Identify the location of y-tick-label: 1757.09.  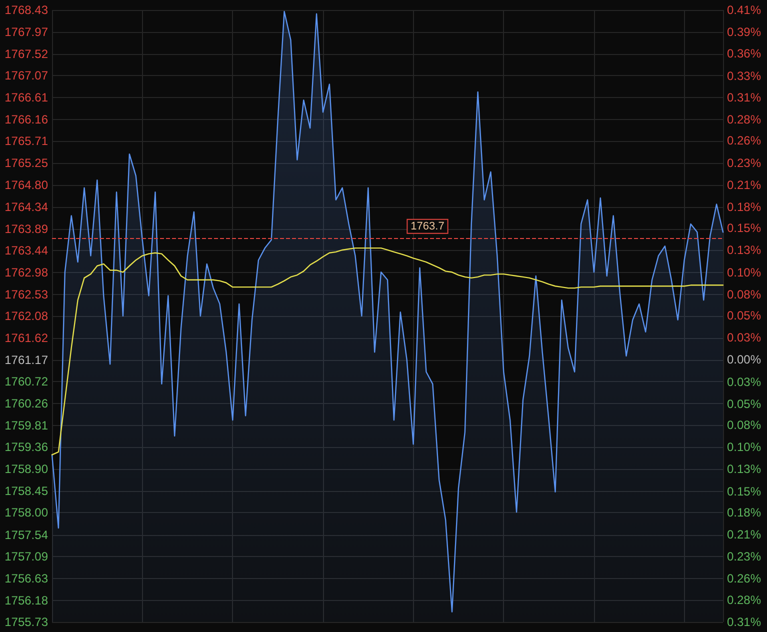
(26, 556).